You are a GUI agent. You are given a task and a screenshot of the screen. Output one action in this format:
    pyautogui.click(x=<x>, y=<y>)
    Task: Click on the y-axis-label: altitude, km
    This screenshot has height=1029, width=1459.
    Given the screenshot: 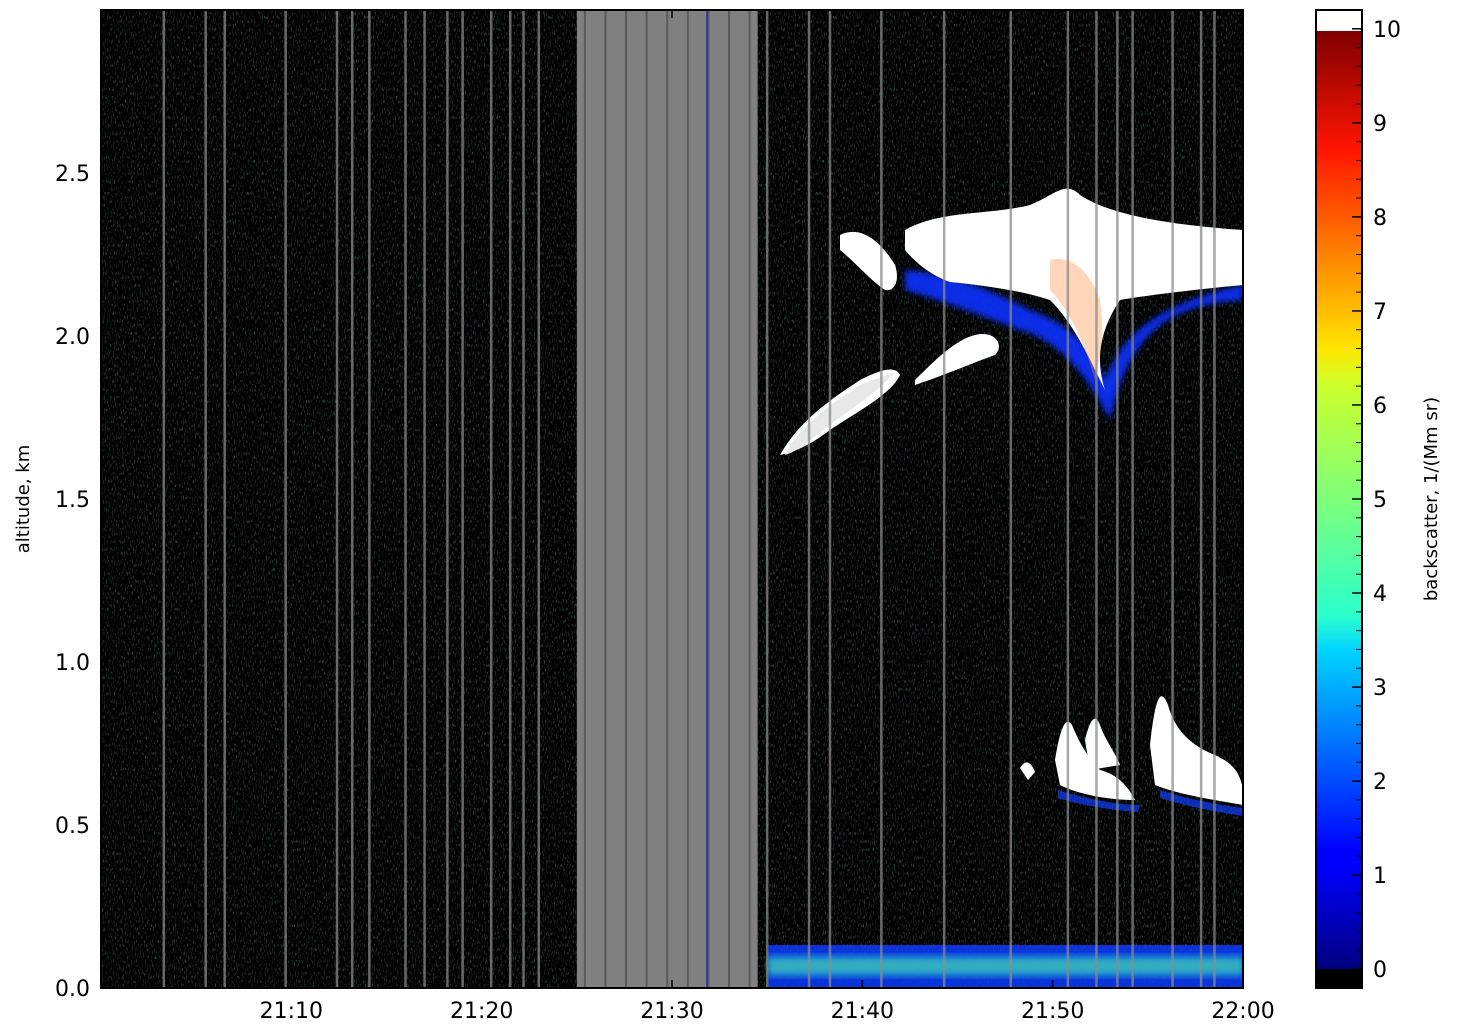 What is the action you would take?
    pyautogui.click(x=23, y=499)
    